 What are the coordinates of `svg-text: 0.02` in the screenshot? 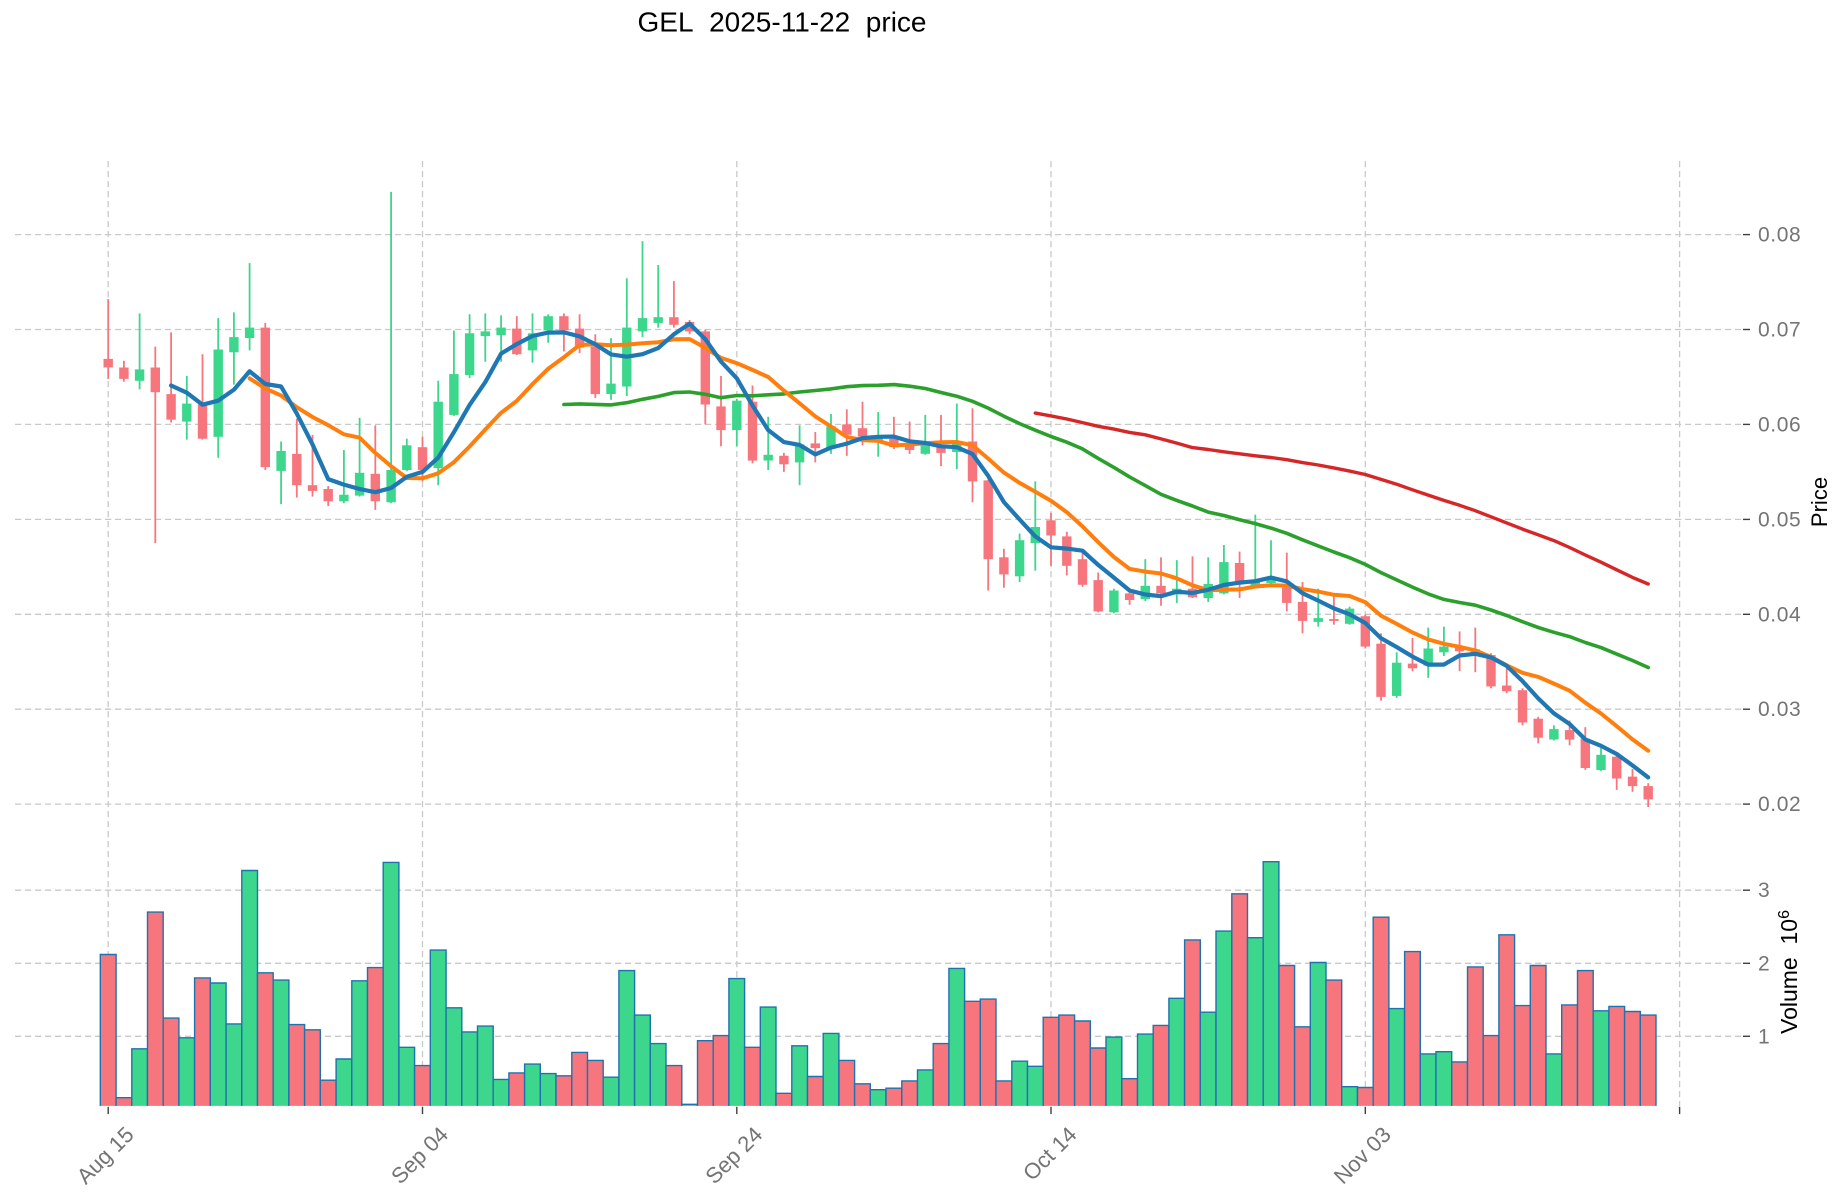 It's located at (1779, 804).